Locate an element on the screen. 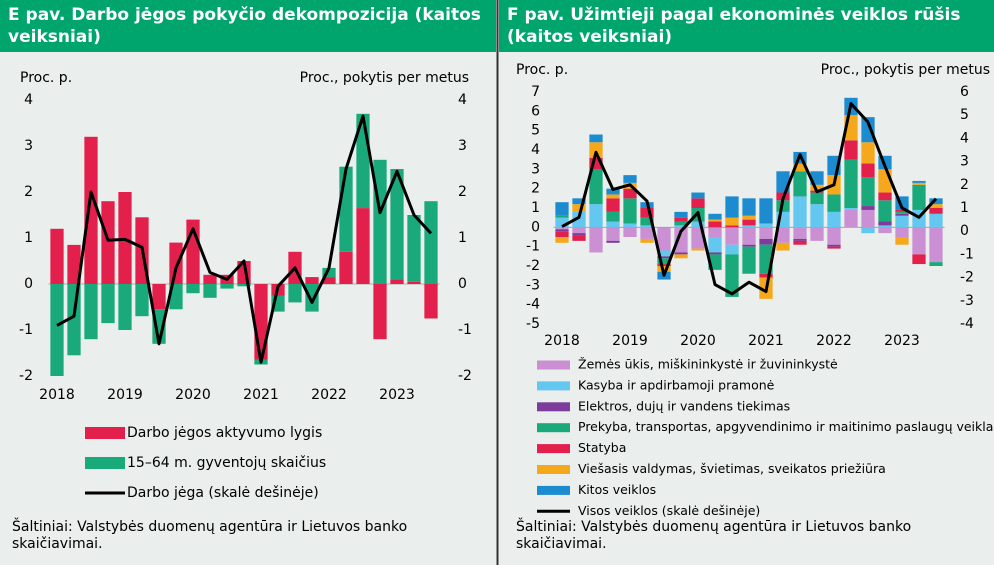 The width and height of the screenshot is (994, 565). y2-tick-label: -1 is located at coordinates (967, 254).